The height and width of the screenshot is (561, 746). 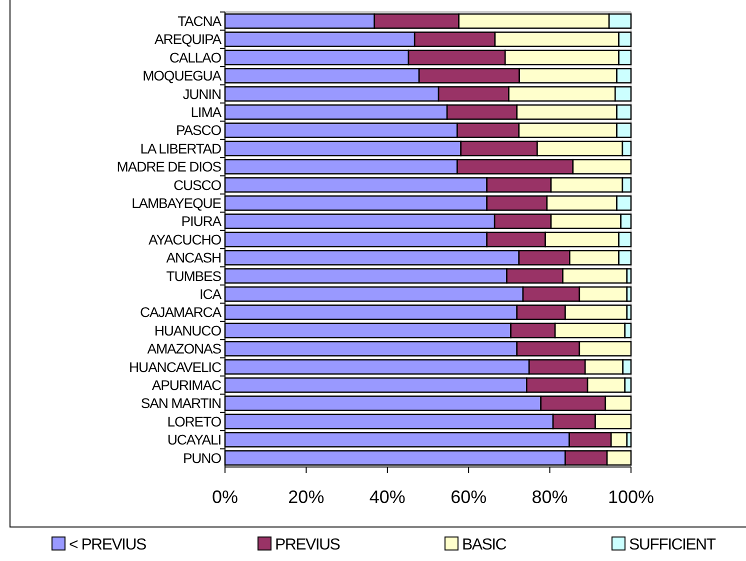 What do you see at coordinates (181, 148) in the screenshot?
I see `y-tick-label: LA LIBERTAD` at bounding box center [181, 148].